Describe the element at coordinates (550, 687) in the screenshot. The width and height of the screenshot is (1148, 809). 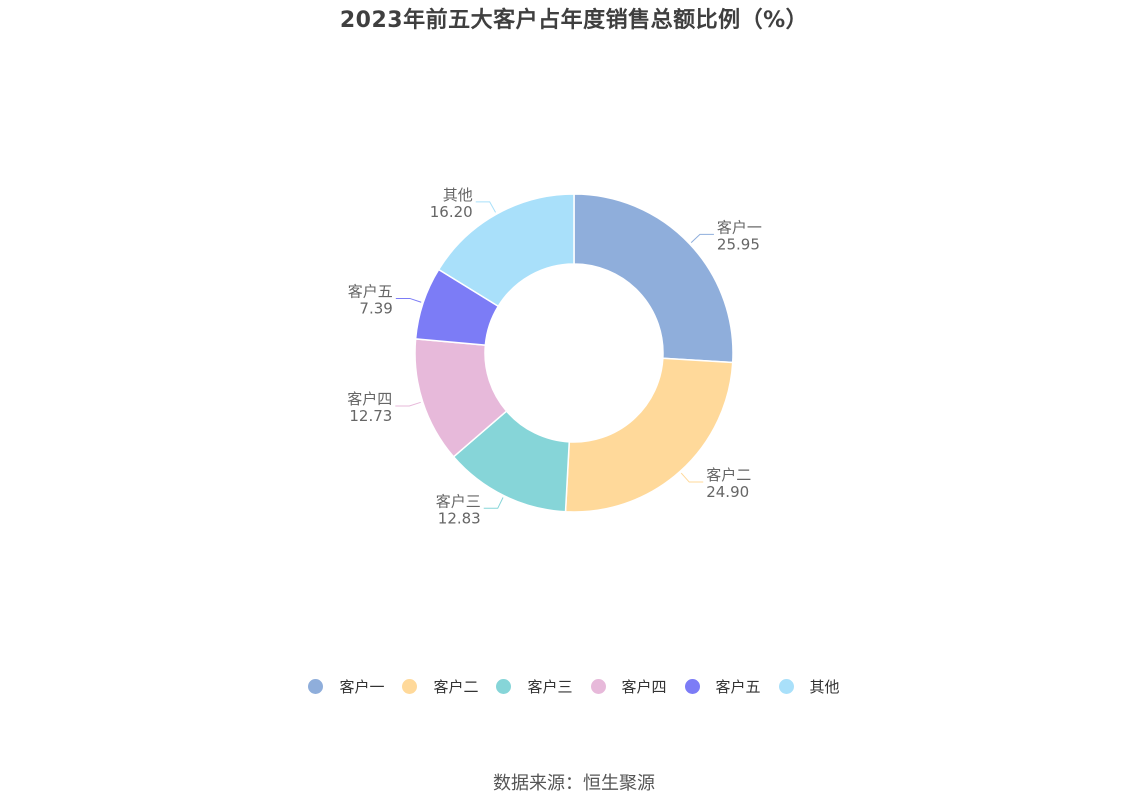
I see `legend-label: 客户三` at that location.